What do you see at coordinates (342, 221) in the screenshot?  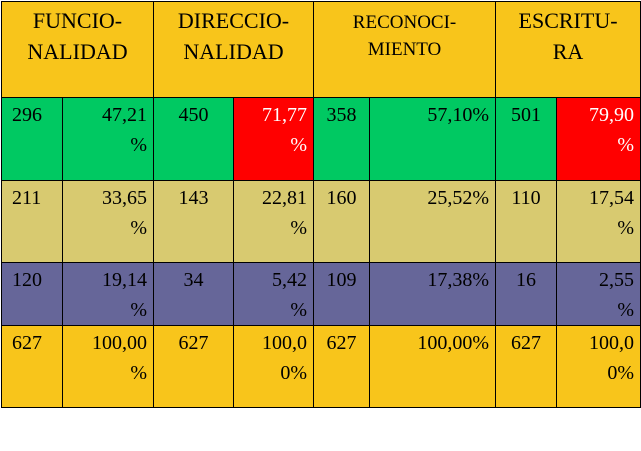 I see `count-cell: 160` at bounding box center [342, 221].